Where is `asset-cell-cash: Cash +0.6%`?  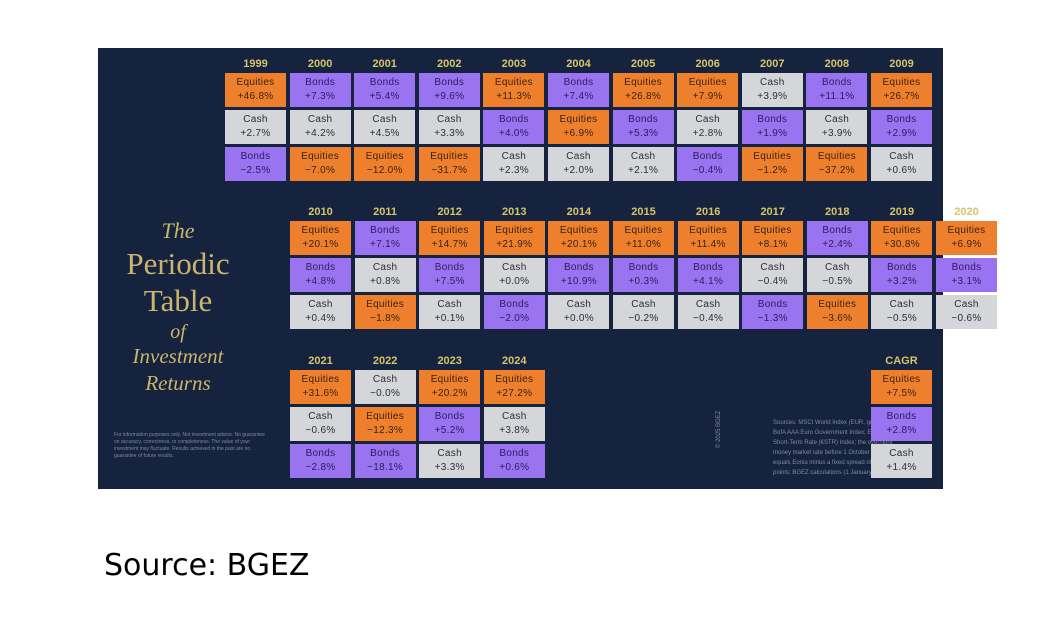
asset-cell-cash: Cash +0.6% is located at coordinates (901, 164).